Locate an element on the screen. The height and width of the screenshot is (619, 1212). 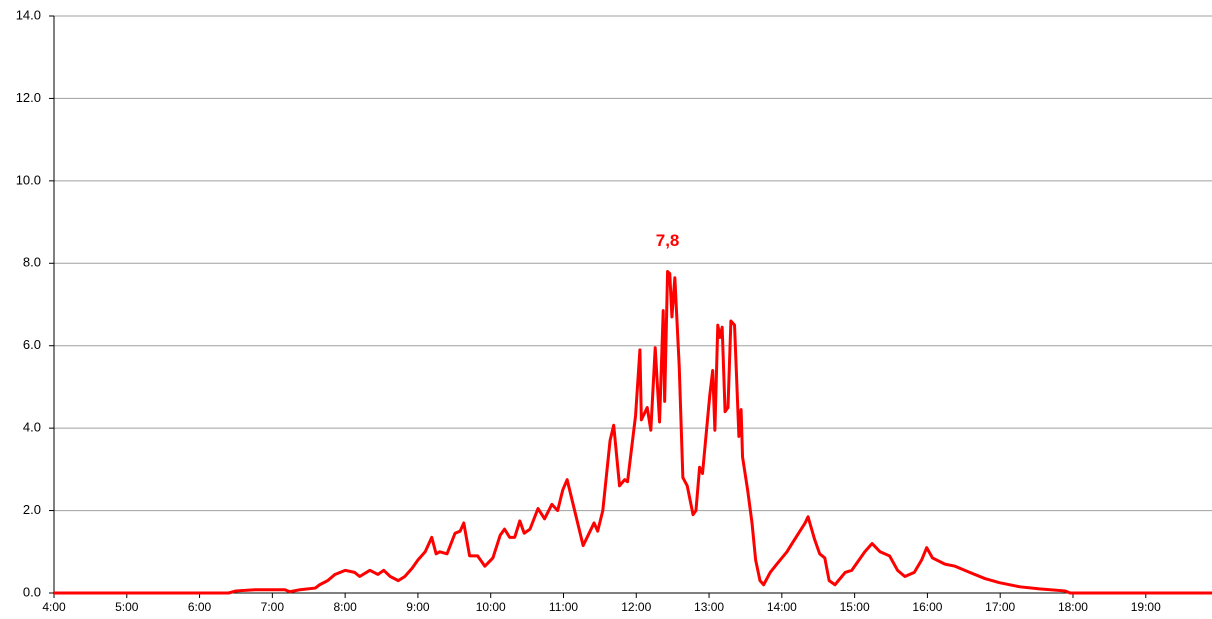
y-tick-label: 12.0 is located at coordinates (28, 97).